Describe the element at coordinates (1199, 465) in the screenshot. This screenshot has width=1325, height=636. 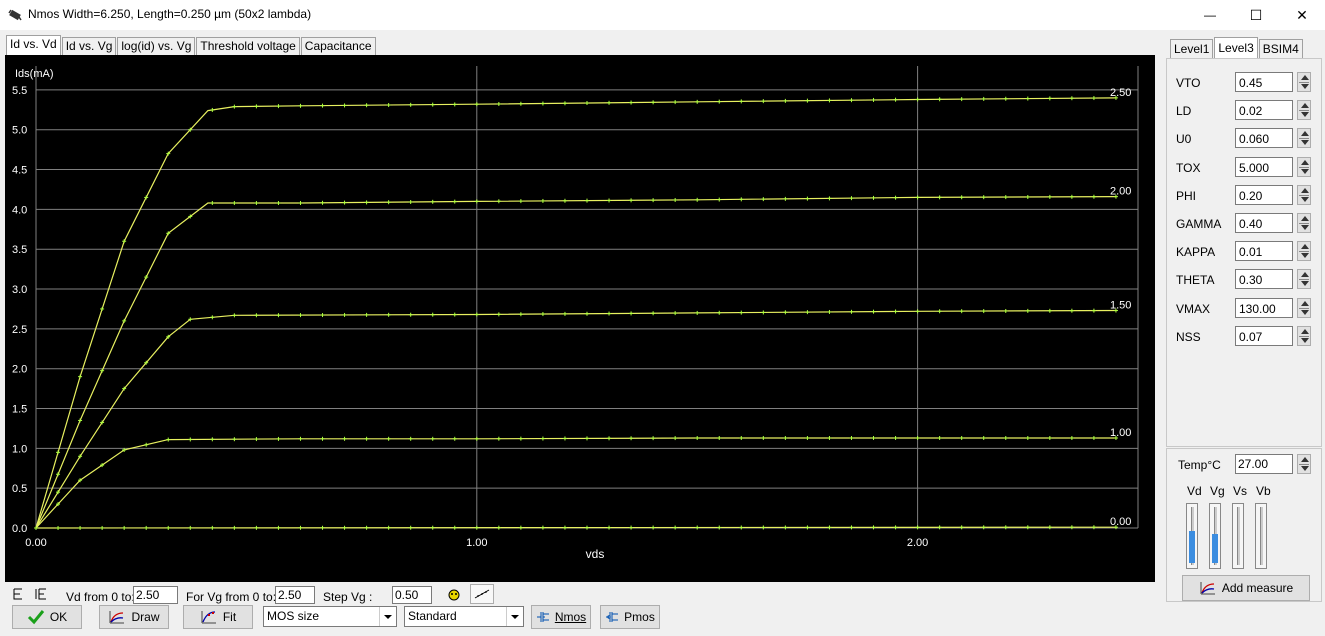
I see `temp-label: Temp°C` at that location.